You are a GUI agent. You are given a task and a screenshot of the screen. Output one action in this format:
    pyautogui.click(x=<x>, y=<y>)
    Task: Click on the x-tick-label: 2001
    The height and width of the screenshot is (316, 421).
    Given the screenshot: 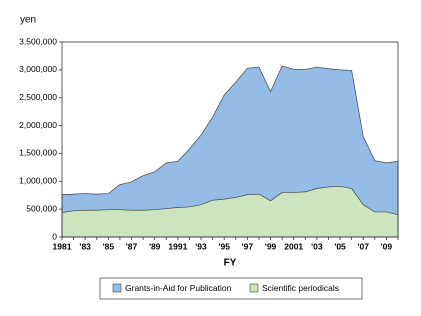 What is the action you would take?
    pyautogui.click(x=293, y=246)
    